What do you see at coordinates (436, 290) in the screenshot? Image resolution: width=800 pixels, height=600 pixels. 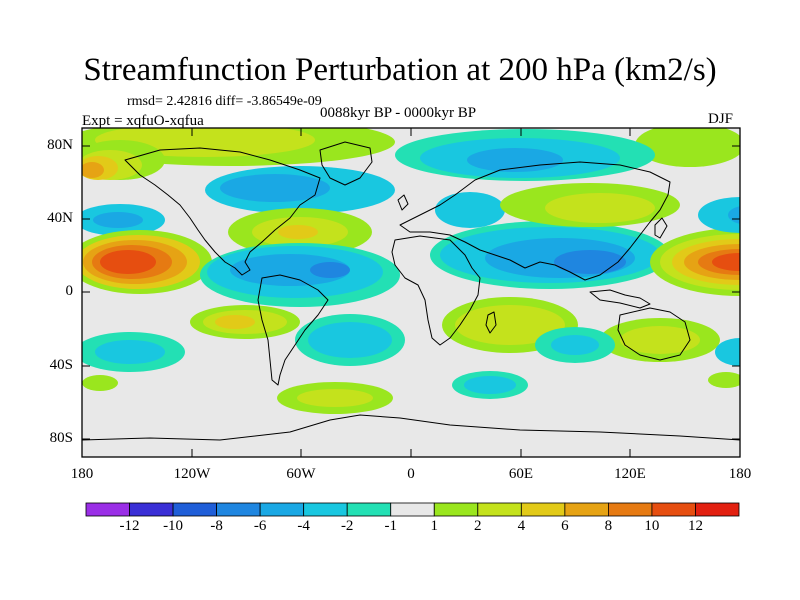 I see `africa-coast` at bounding box center [436, 290].